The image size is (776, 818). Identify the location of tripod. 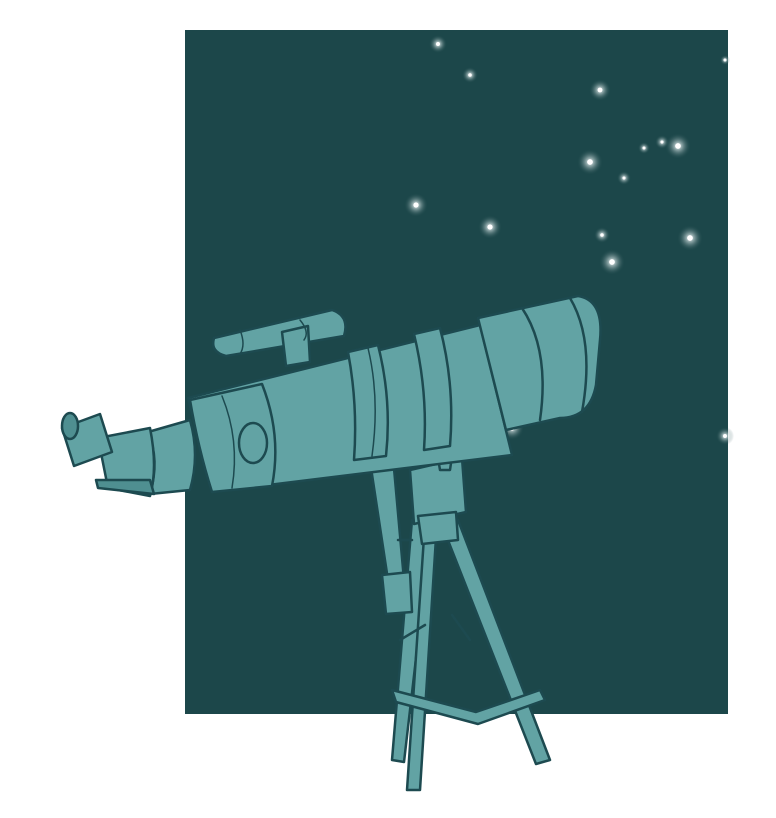
(471, 655).